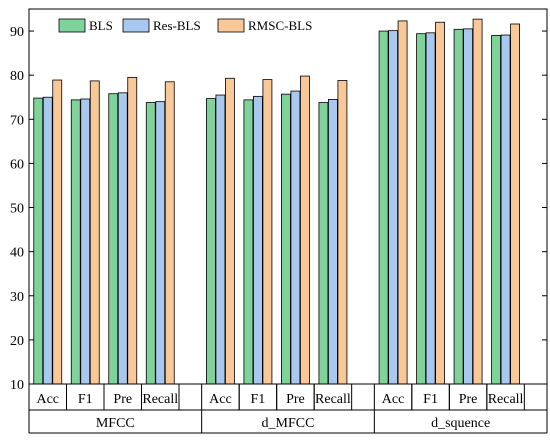 The image size is (550, 441). What do you see at coordinates (17, 385) in the screenshot?
I see `y-tick-label: 10` at bounding box center [17, 385].